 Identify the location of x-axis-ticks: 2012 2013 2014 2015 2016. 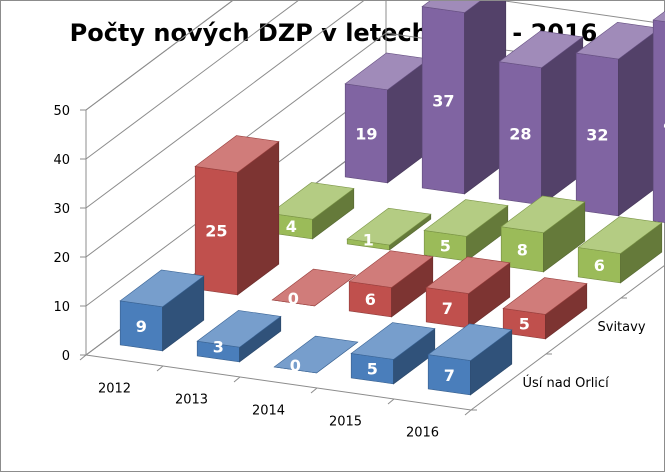
(275, 397).